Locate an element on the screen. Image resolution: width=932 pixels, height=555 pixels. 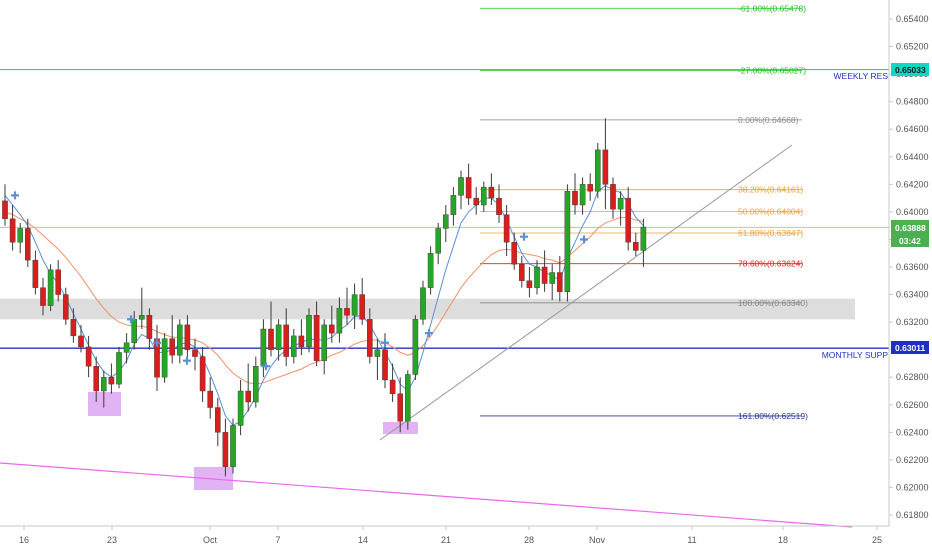
price-tick-label: 0.64200 is located at coordinates (912, 184).